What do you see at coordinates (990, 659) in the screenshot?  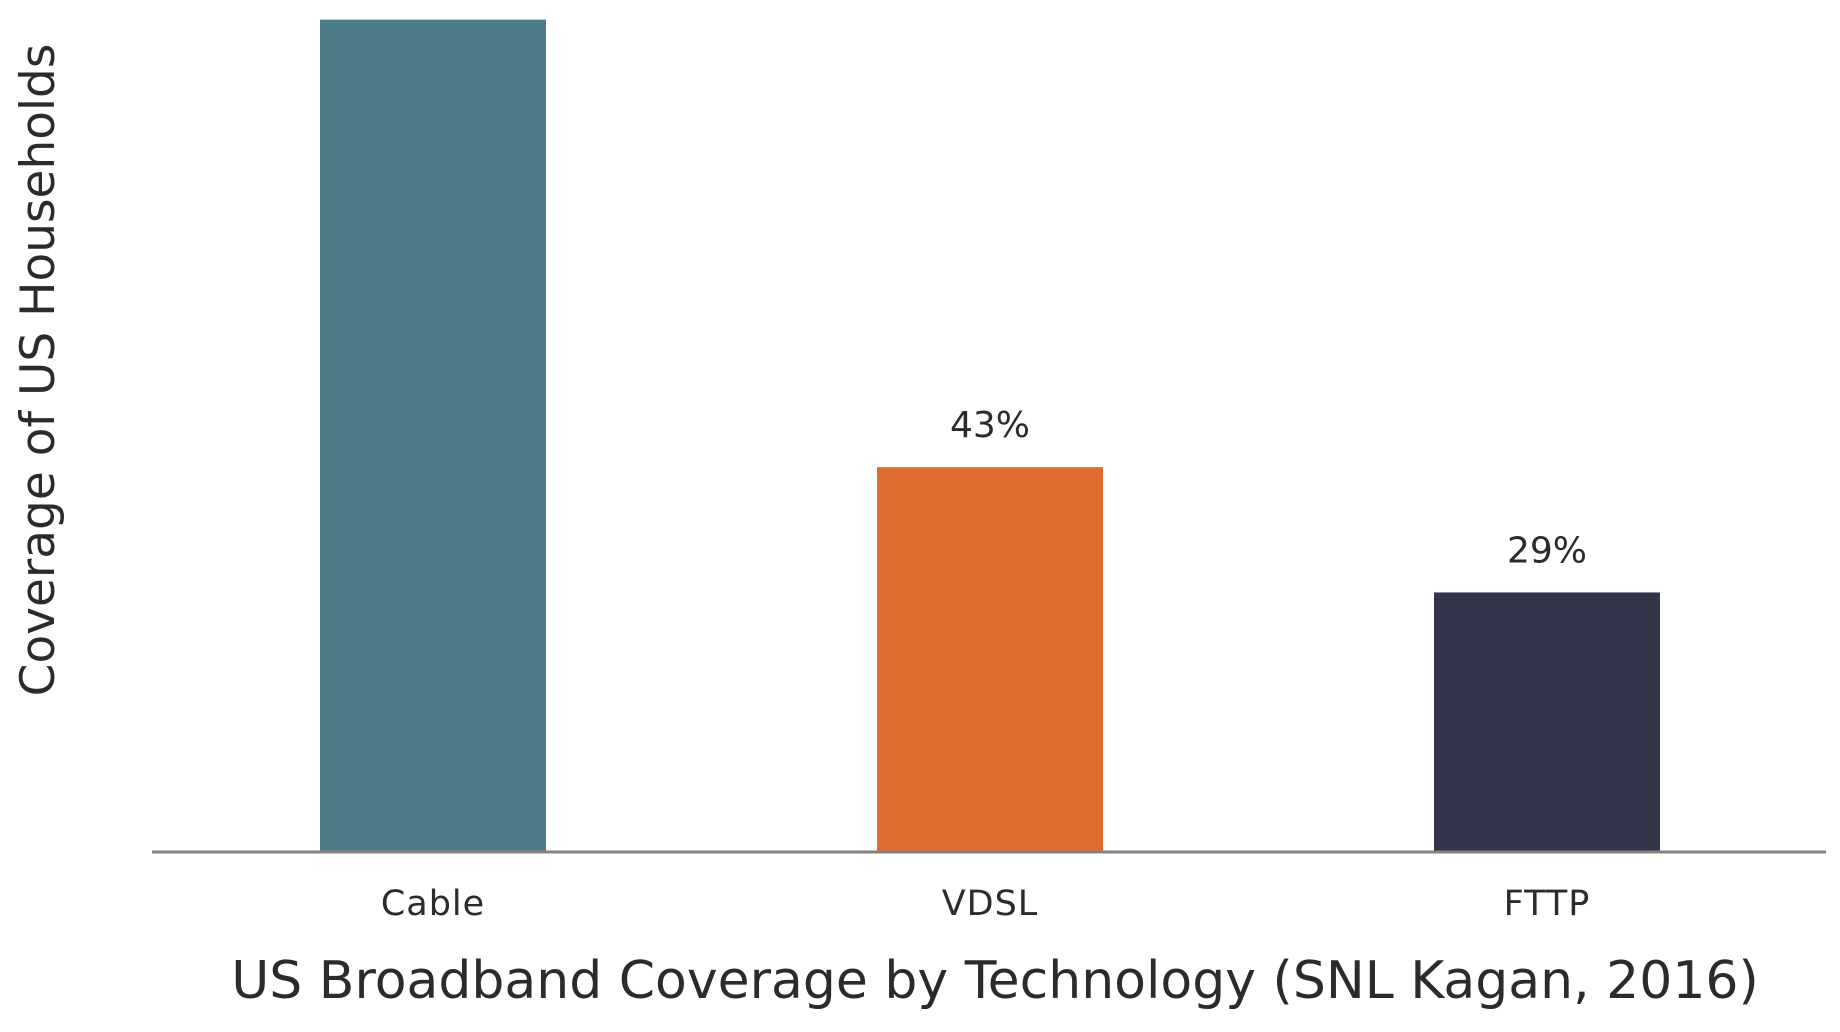 I see `bar-vdsl` at bounding box center [990, 659].